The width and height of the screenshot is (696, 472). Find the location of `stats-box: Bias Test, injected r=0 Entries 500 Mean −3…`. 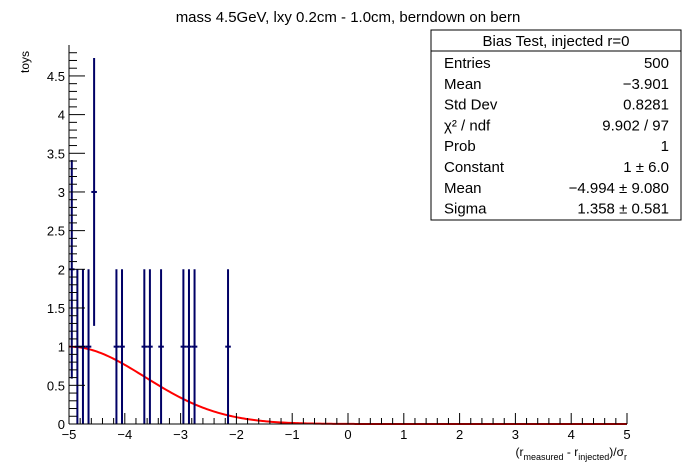

stats-box: Bias Test, injected r=0 Entries 500 Mean −3… is located at coordinates (556, 125).